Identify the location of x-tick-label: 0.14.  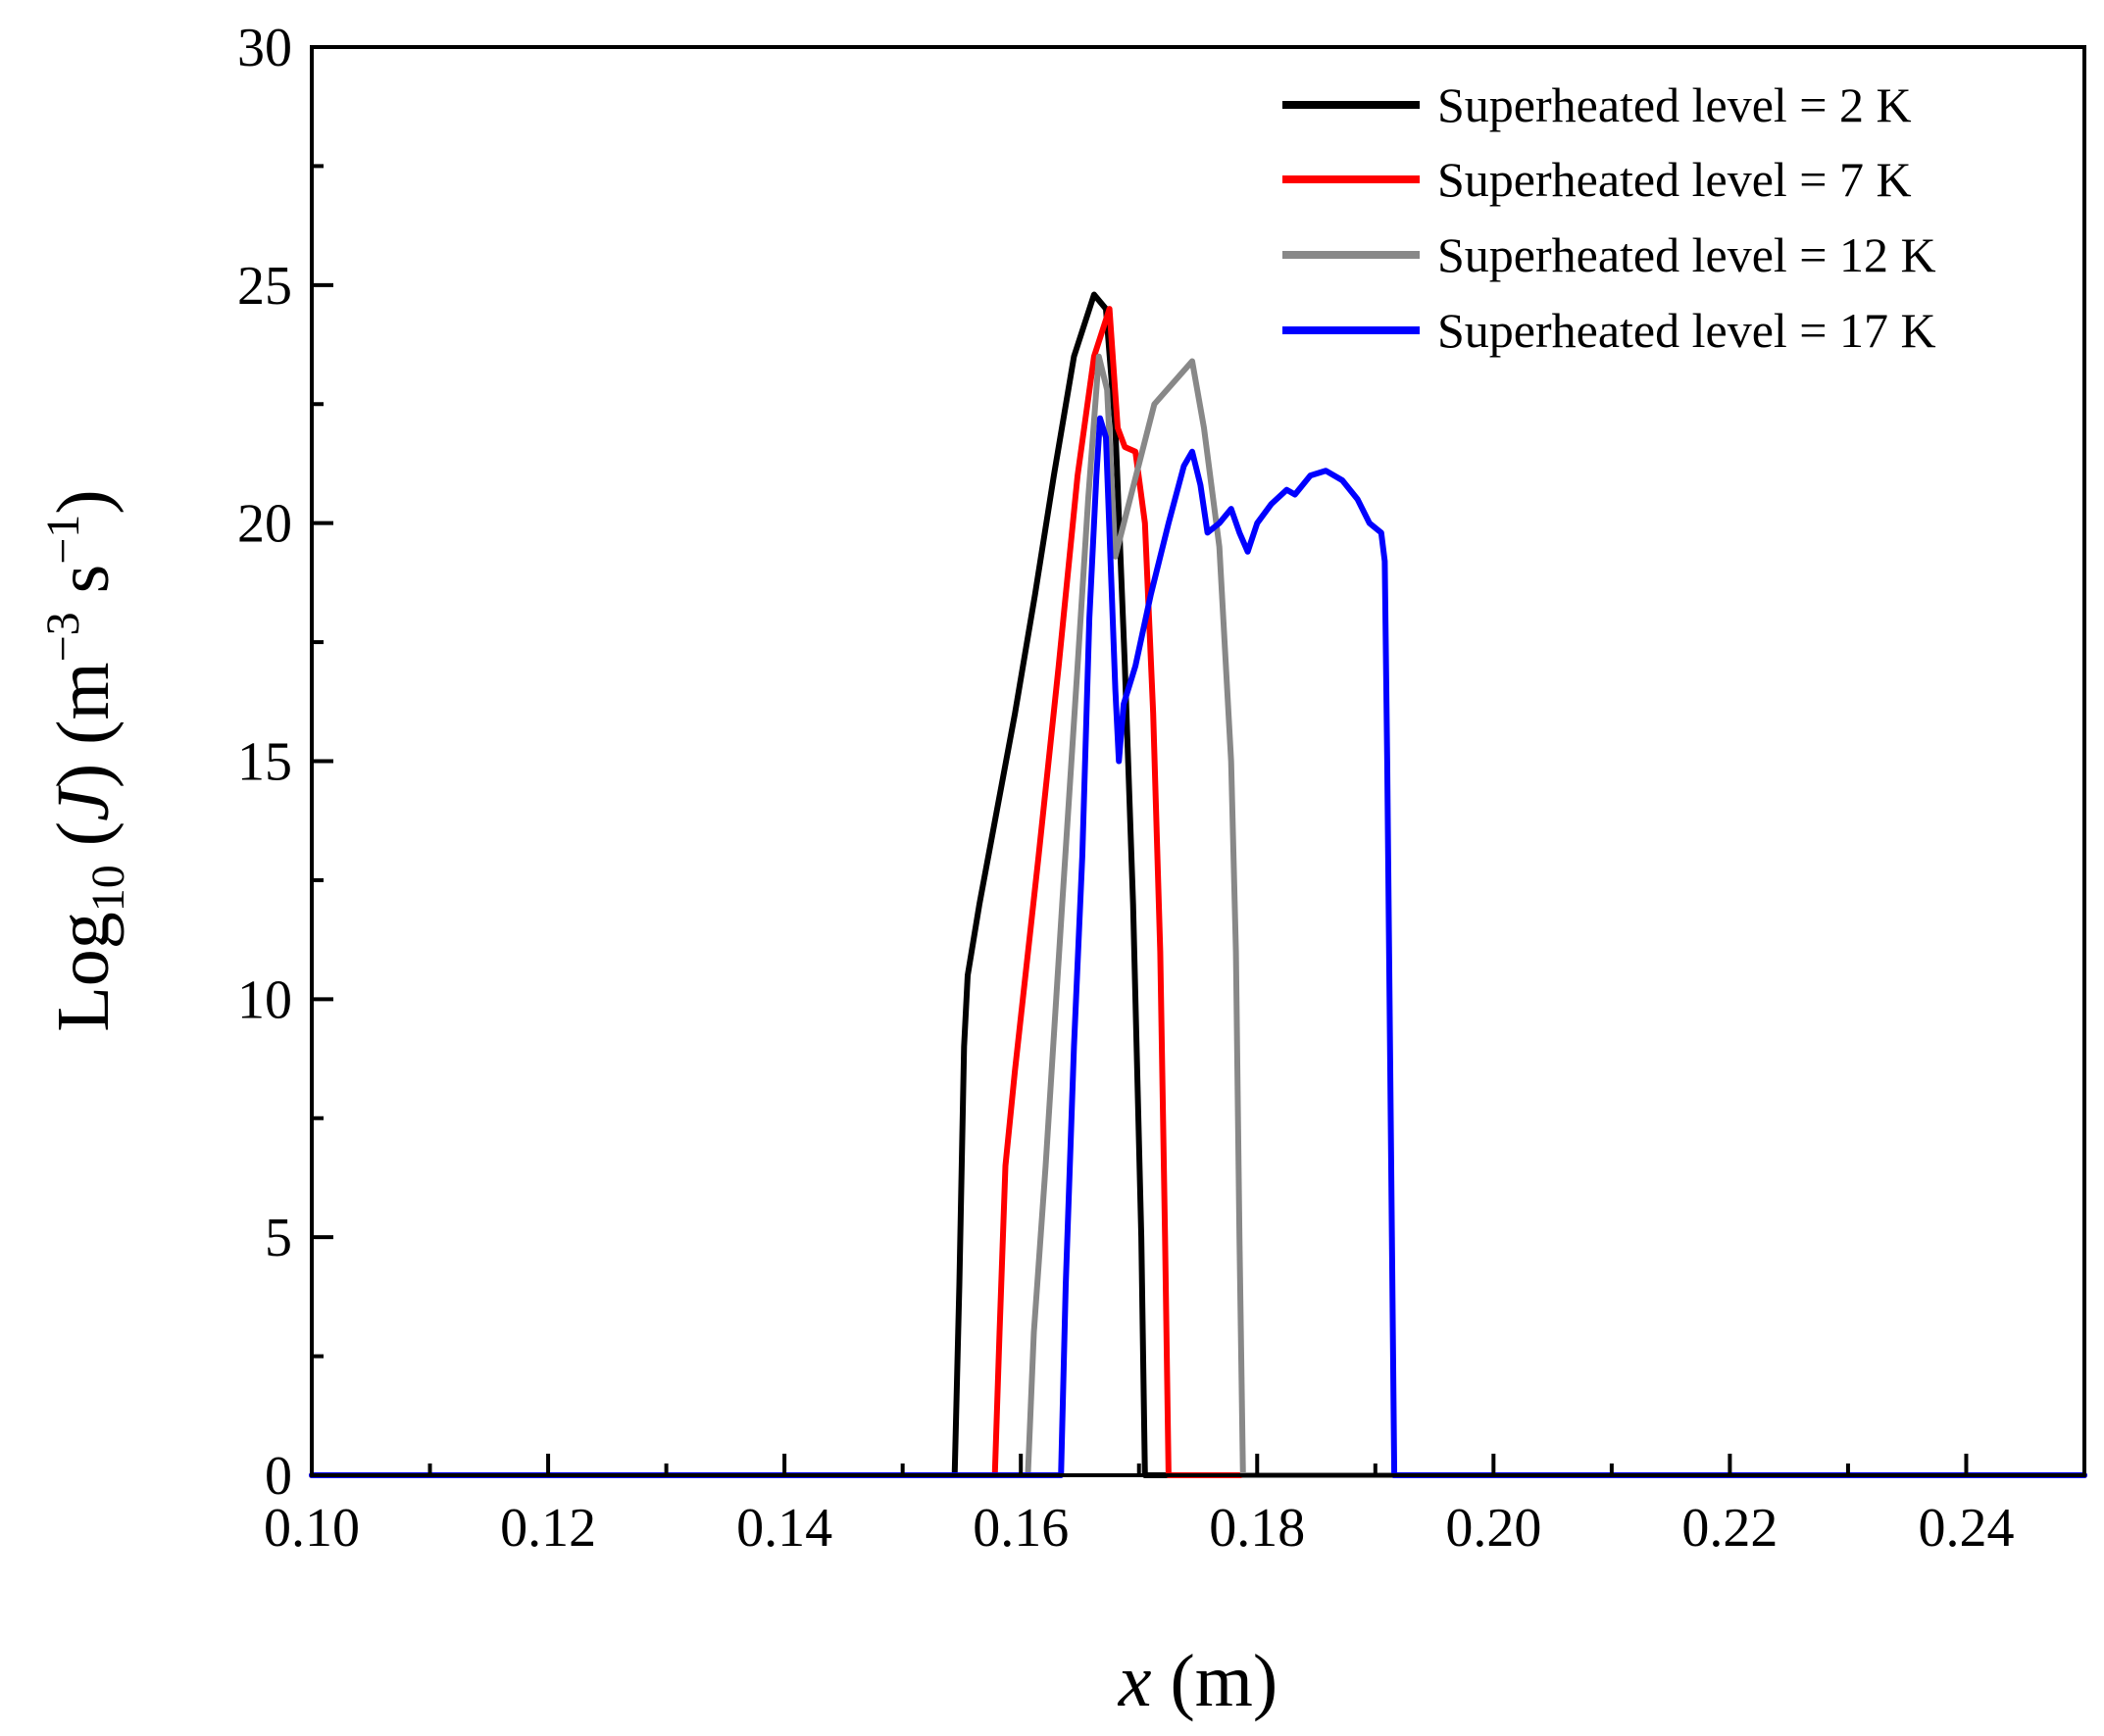
(784, 1528).